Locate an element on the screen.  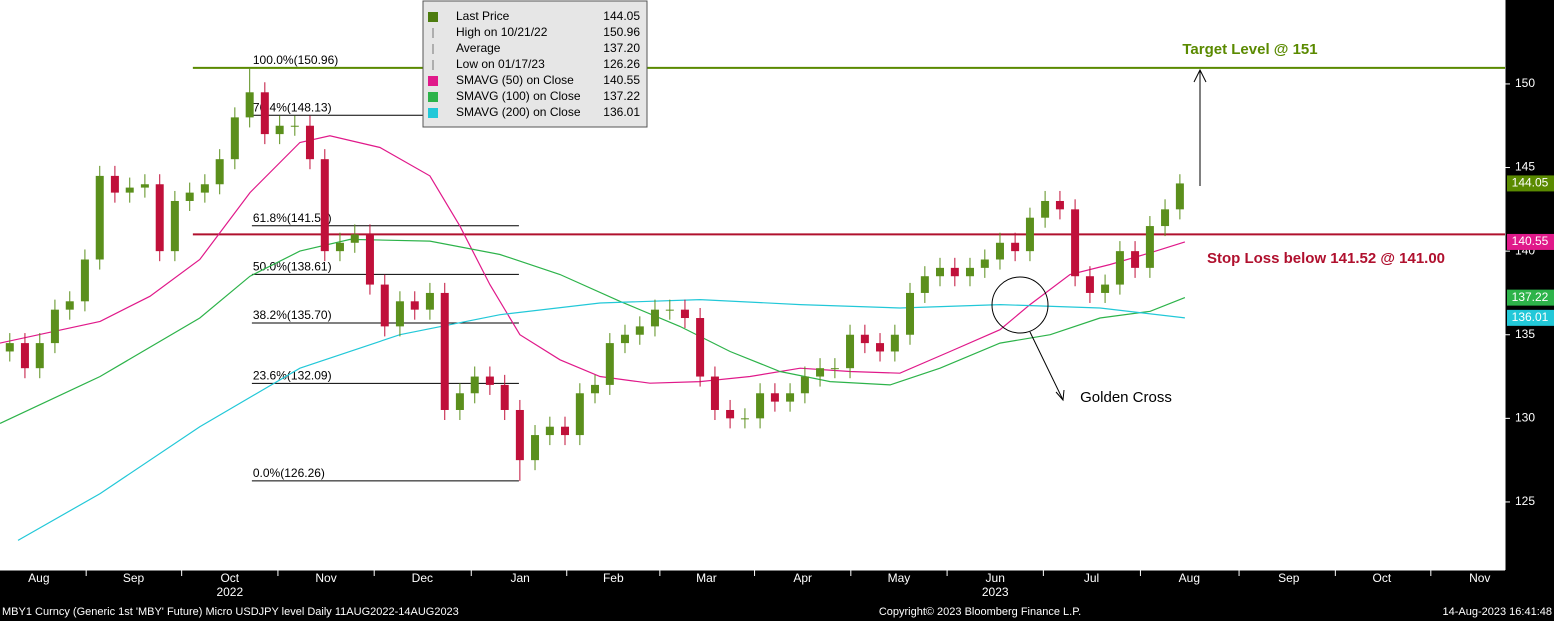
annotation: Stop Loss below 141.52 @ 141.00 is located at coordinates (1326, 258).